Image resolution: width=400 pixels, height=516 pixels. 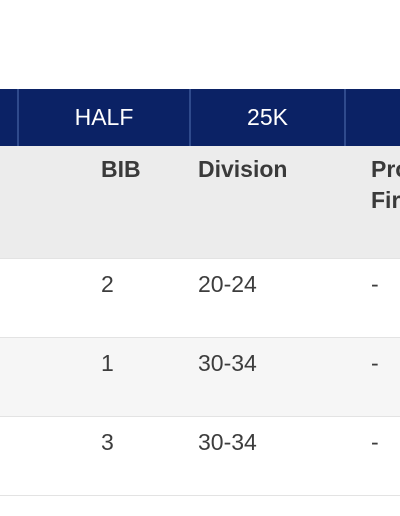 I want to click on bib-cell: 3, so click(x=107, y=442).